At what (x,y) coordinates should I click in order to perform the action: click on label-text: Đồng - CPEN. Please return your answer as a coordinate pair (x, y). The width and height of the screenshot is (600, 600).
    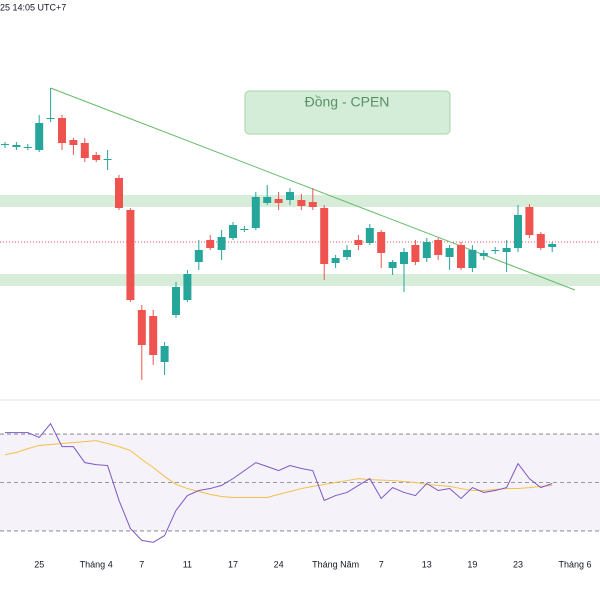
    Looking at the image, I should click on (347, 102).